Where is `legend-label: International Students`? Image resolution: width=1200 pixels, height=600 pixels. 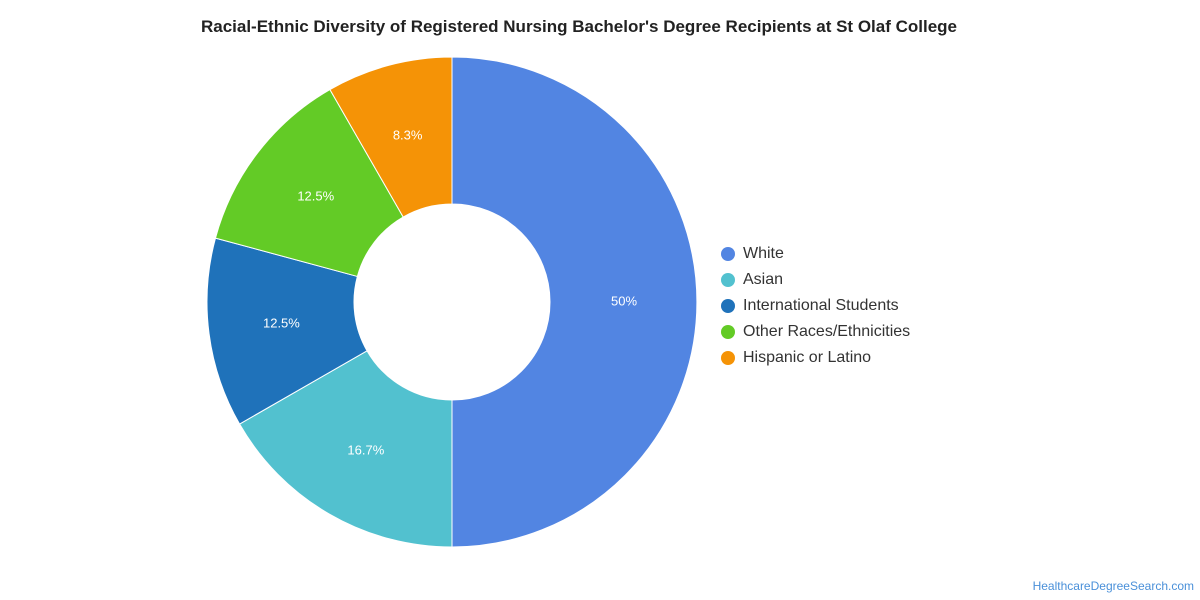
legend-label: International Students is located at coordinates (821, 305).